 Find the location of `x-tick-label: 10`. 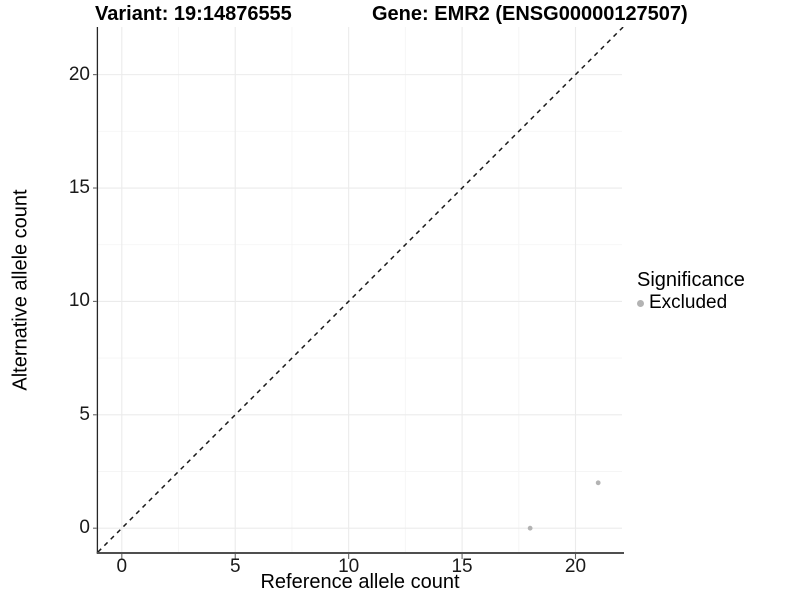

x-tick-label: 10 is located at coordinates (349, 566).